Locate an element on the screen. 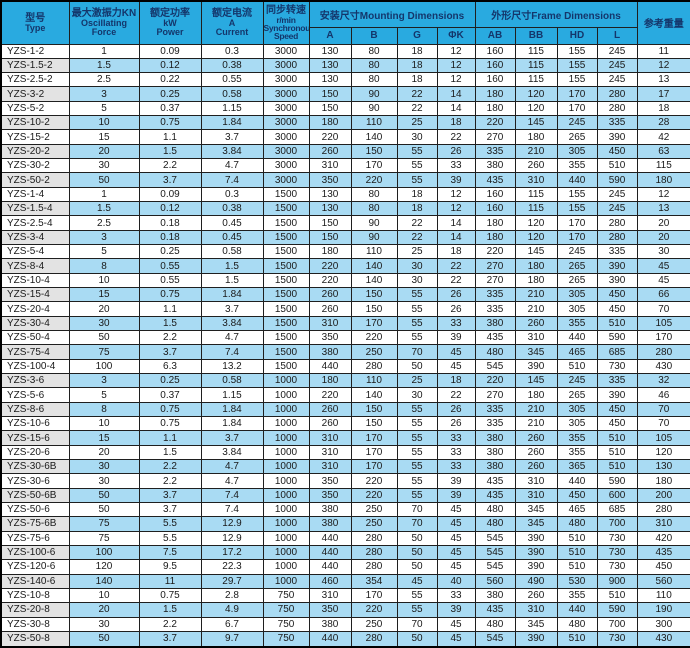  model-cell: YZS-50-4 is located at coordinates (35, 338).